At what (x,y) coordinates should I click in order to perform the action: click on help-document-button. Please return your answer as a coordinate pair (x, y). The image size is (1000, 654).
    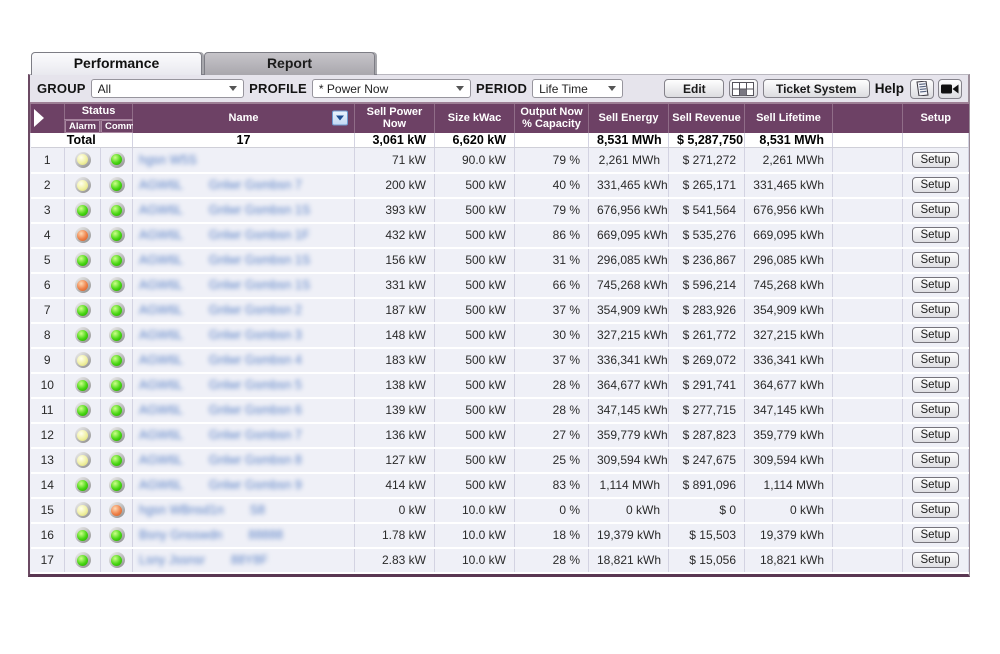
    Looking at the image, I should click on (922, 88).